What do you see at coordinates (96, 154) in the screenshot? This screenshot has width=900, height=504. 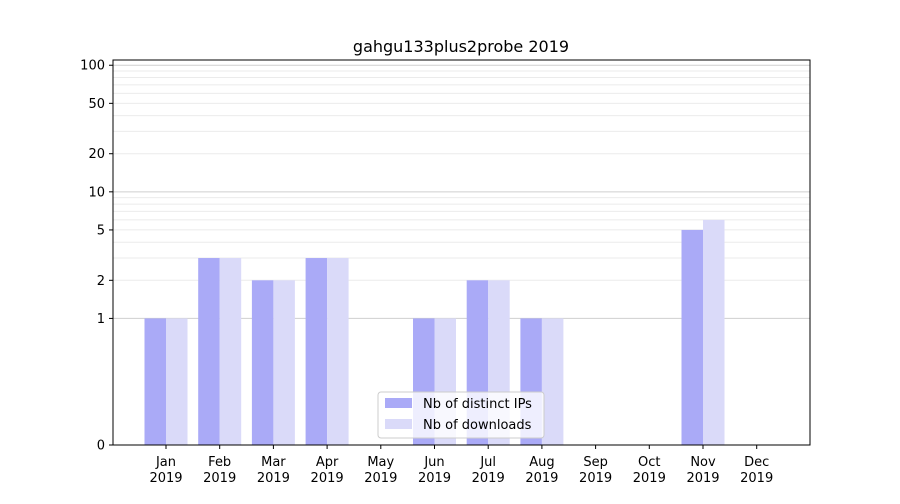 I see `y-tick-label: 20` at bounding box center [96, 154].